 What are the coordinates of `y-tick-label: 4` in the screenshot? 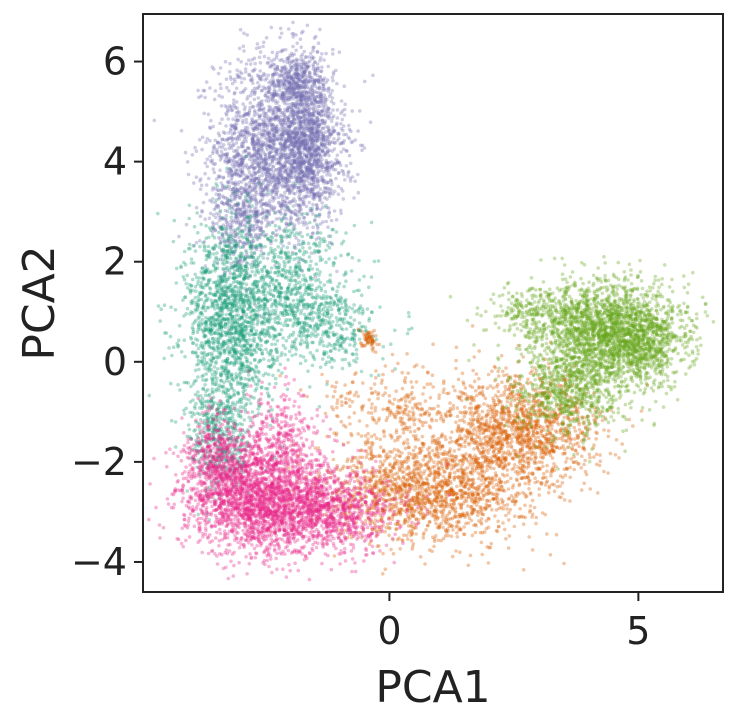 It's located at (115, 162).